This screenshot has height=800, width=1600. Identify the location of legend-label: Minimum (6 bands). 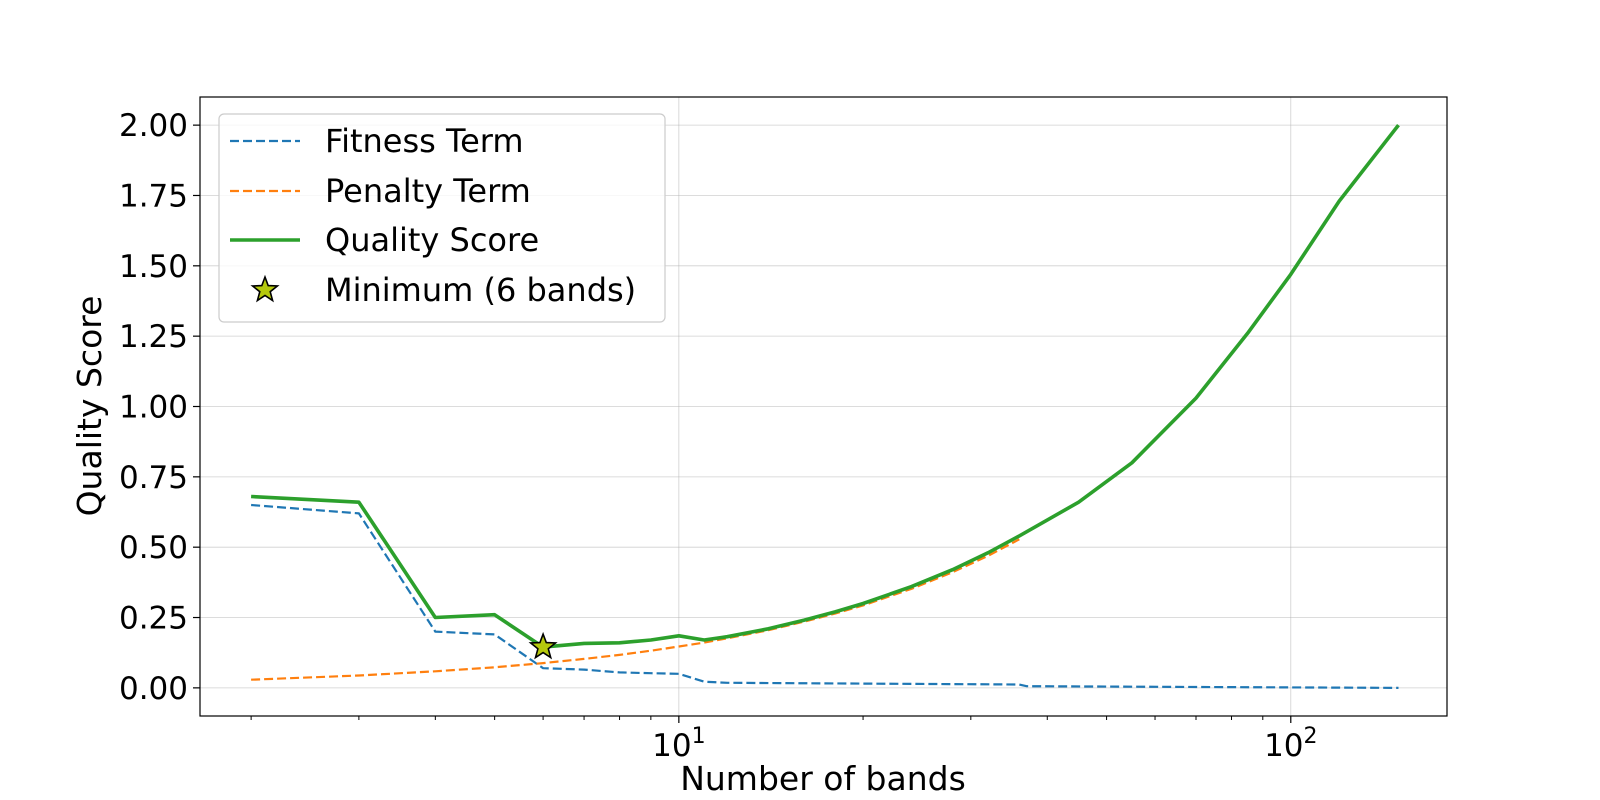
(480, 290).